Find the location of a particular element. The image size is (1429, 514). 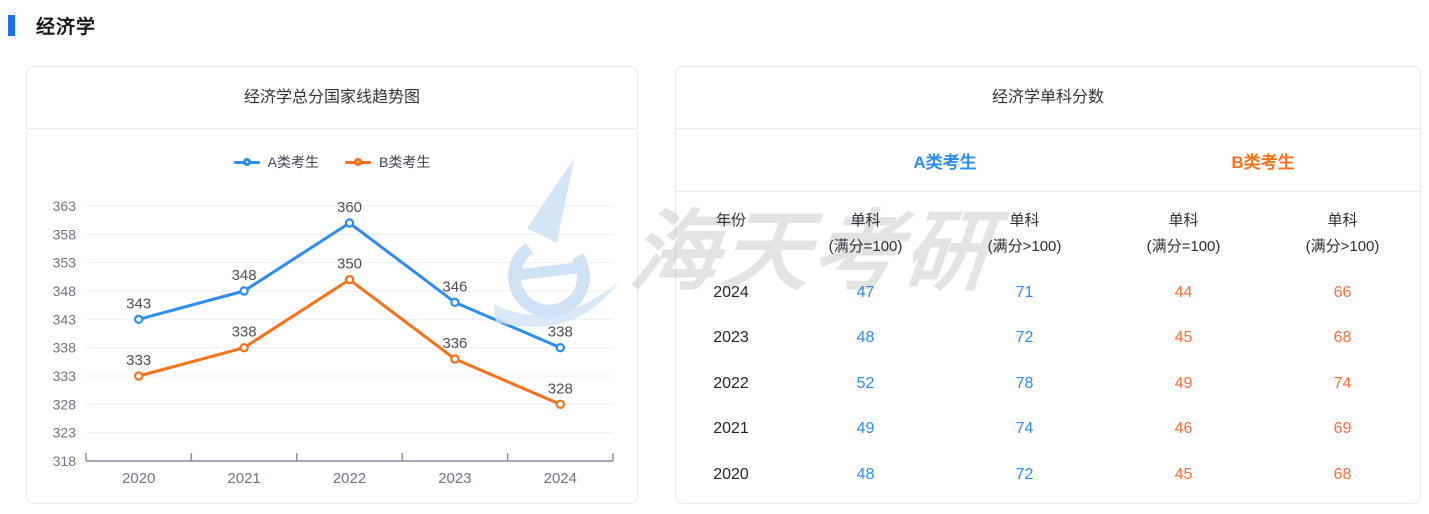

column-header-4: 单科 (满分>100) is located at coordinates (1342, 233).